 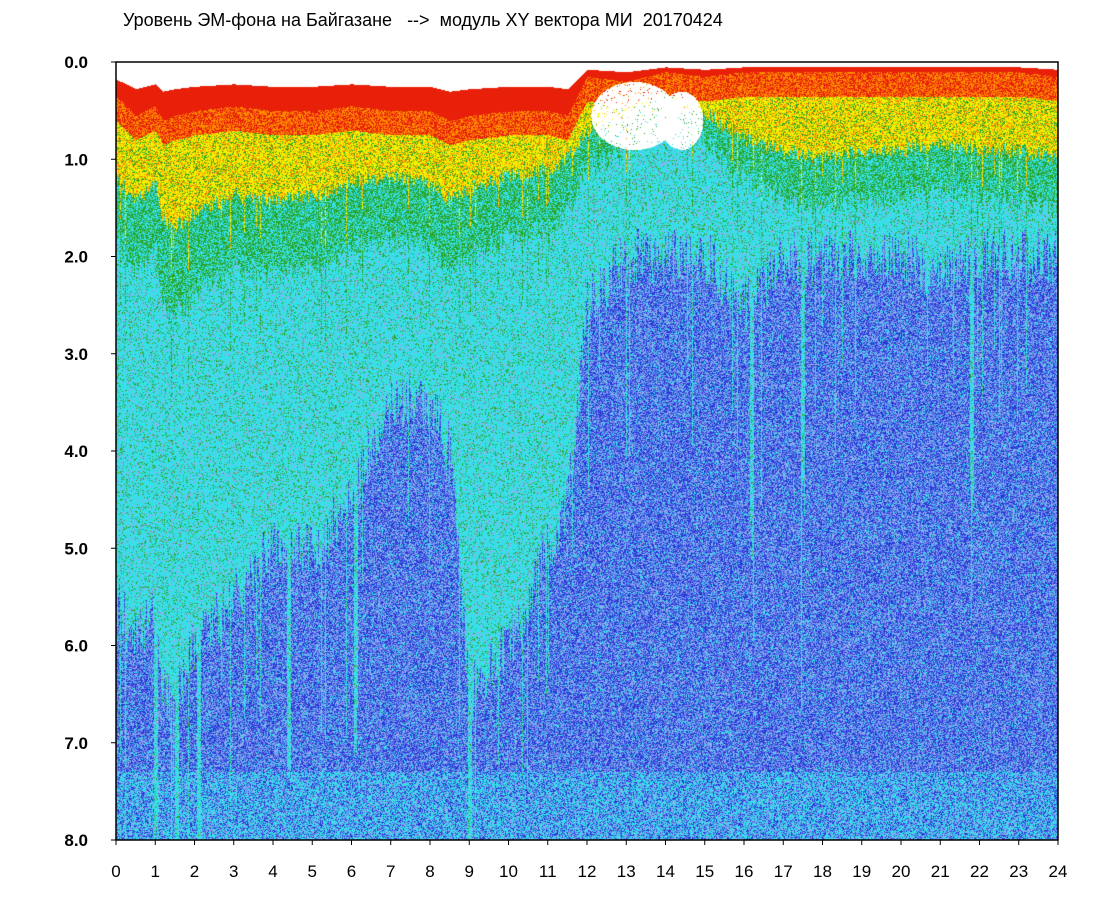 I want to click on x-tick-label: 2, so click(x=194, y=871).